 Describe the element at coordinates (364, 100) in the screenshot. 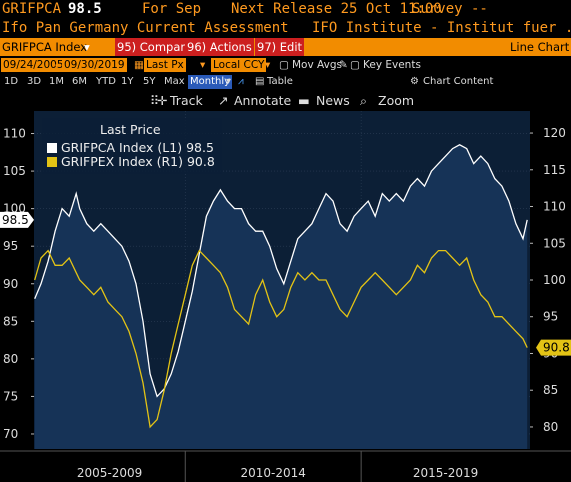

I see `zoom-icon: ⌕` at that location.